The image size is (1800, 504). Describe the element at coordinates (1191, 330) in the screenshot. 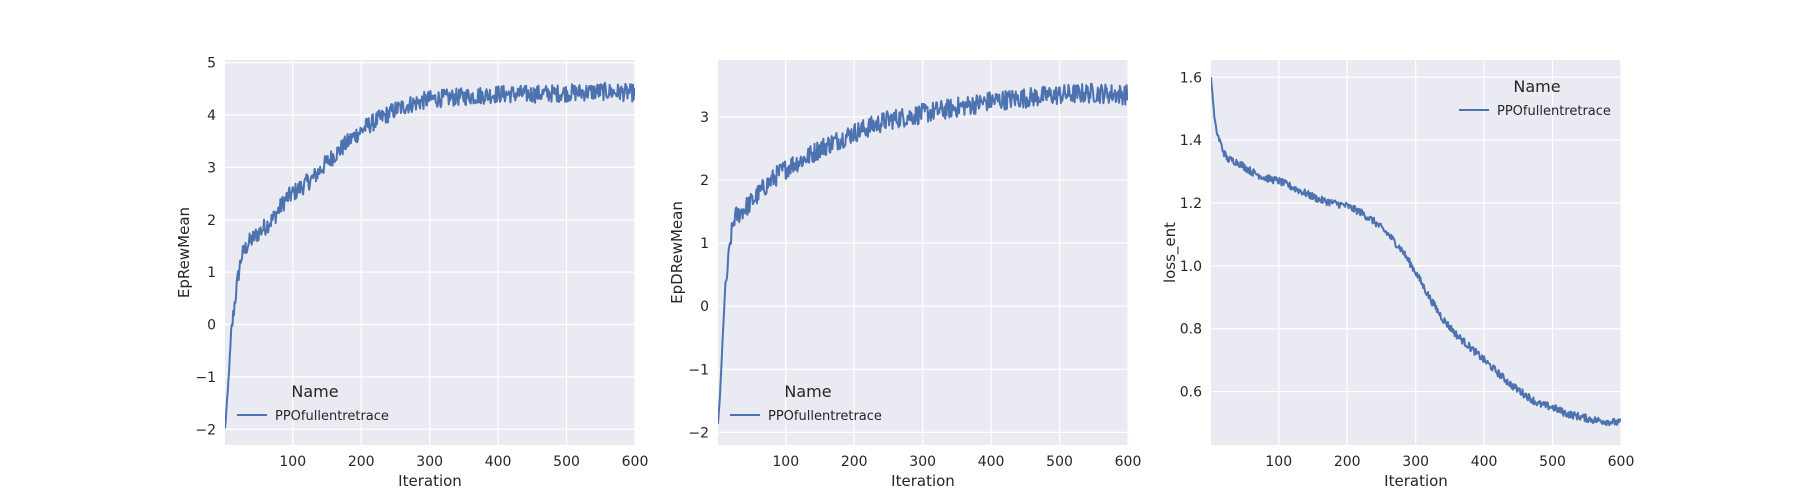

I see `y-tick-label: 0.8` at that location.